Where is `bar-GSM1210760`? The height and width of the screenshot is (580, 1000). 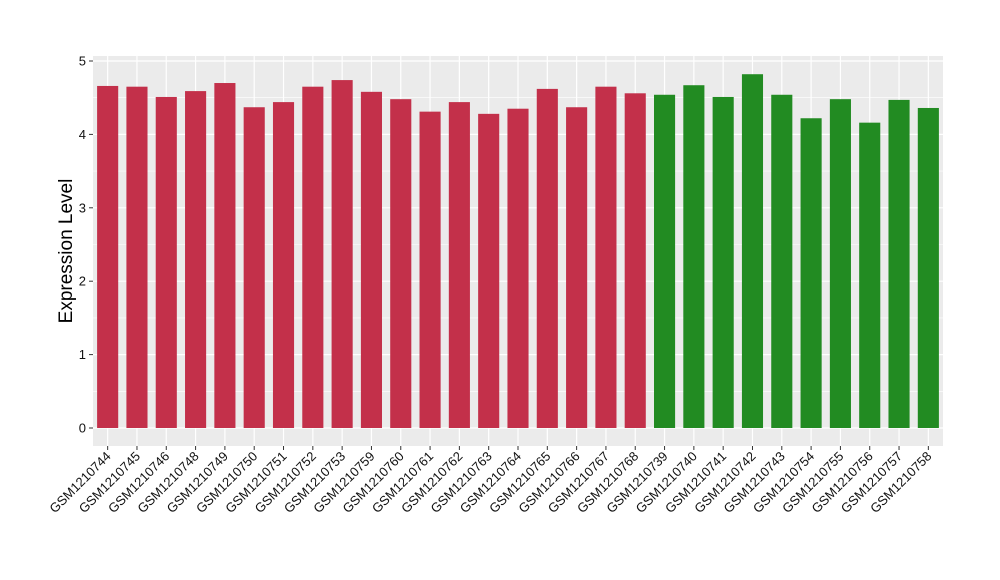
bar-GSM1210760 is located at coordinates (401, 263).